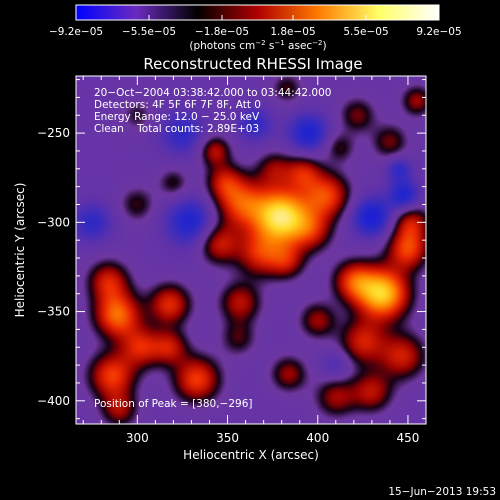 This screenshot has width=500, height=500. I want to click on colorbar-frame, so click(257, 12).